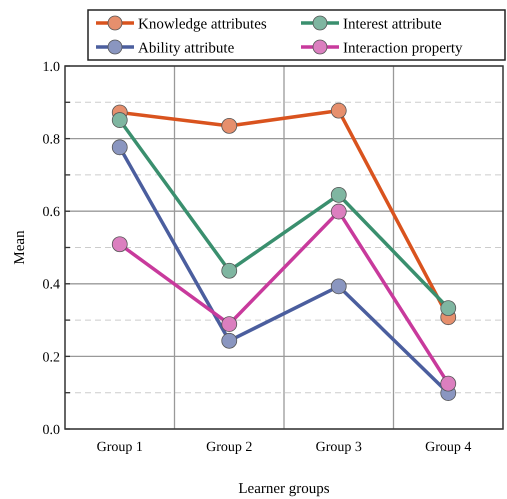 The height and width of the screenshot is (499, 507). What do you see at coordinates (51, 67) in the screenshot?
I see `y-tick-label: 1.0` at bounding box center [51, 67].